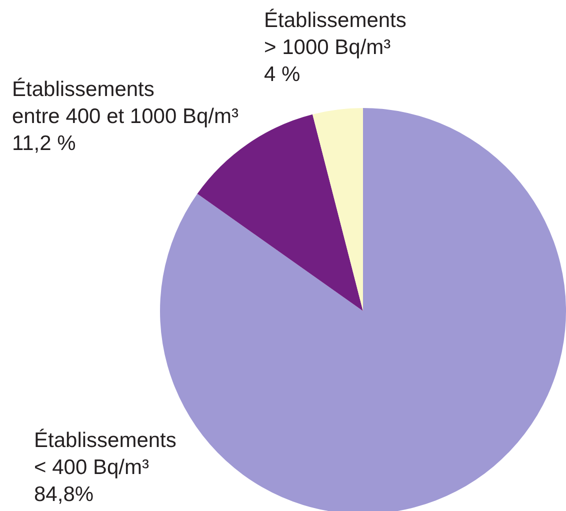 The height and width of the screenshot is (511, 566). Describe the element at coordinates (335, 33) in the screenshot. I see `slice-label: Établissements > 1000 Bq/m³` at that location.